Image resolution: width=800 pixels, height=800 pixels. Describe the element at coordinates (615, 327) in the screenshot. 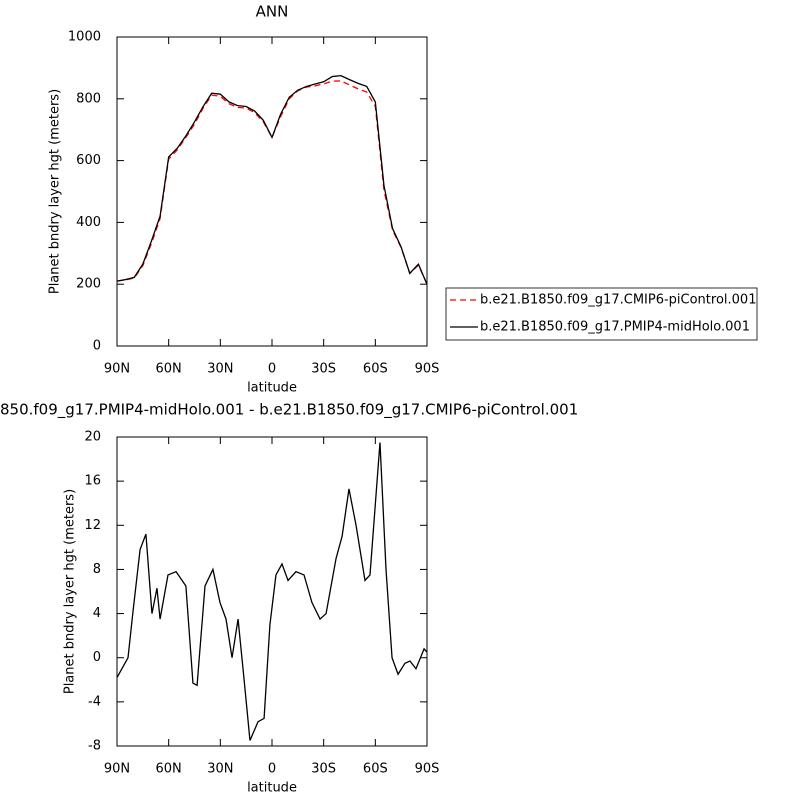

I see `legend-label: b.e21.B1850.f09_g17.PMIP4-midHolo.001` at that location.